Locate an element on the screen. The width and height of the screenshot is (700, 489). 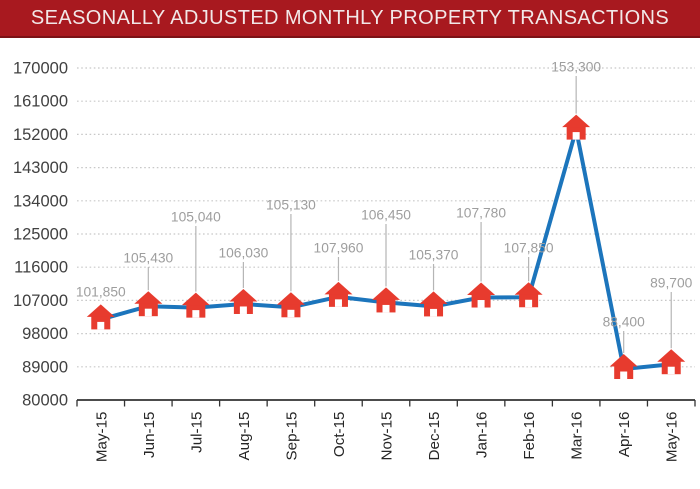
y-axis-tick-label: 170000 is located at coordinates (40, 69).